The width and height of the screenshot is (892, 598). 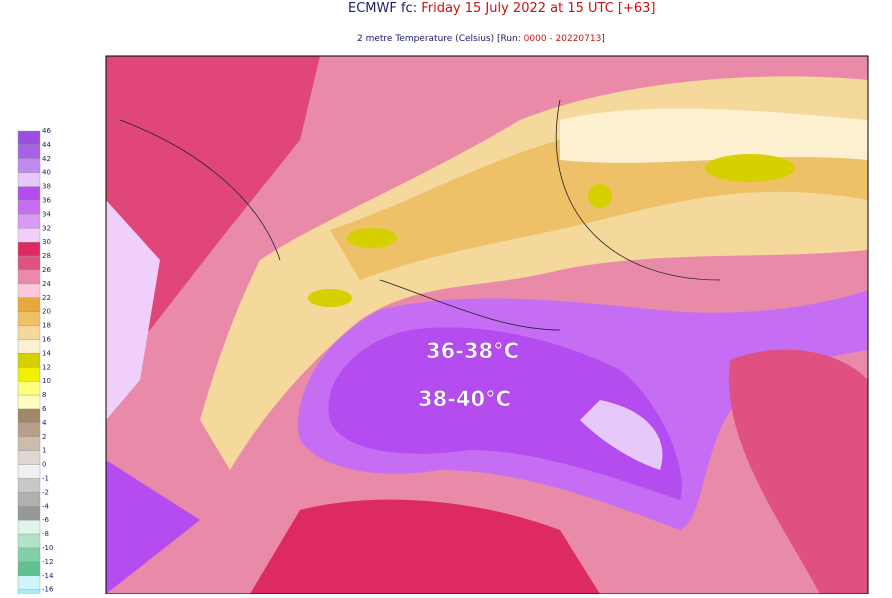 I want to click on legend-label: 44, so click(x=46, y=145).